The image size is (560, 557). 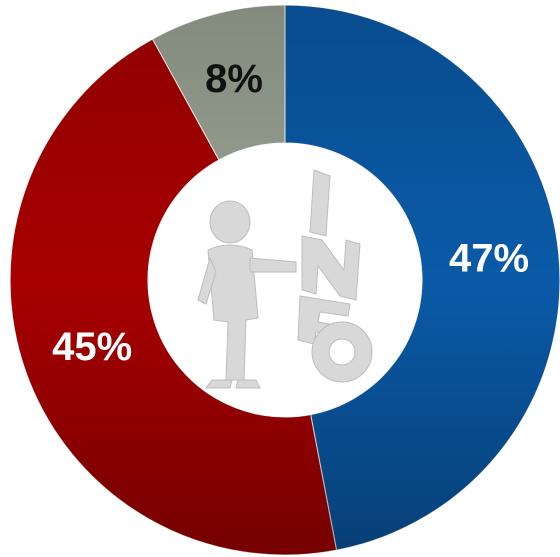 What do you see at coordinates (234, 79) in the screenshot?
I see `data-label: 8%` at bounding box center [234, 79].